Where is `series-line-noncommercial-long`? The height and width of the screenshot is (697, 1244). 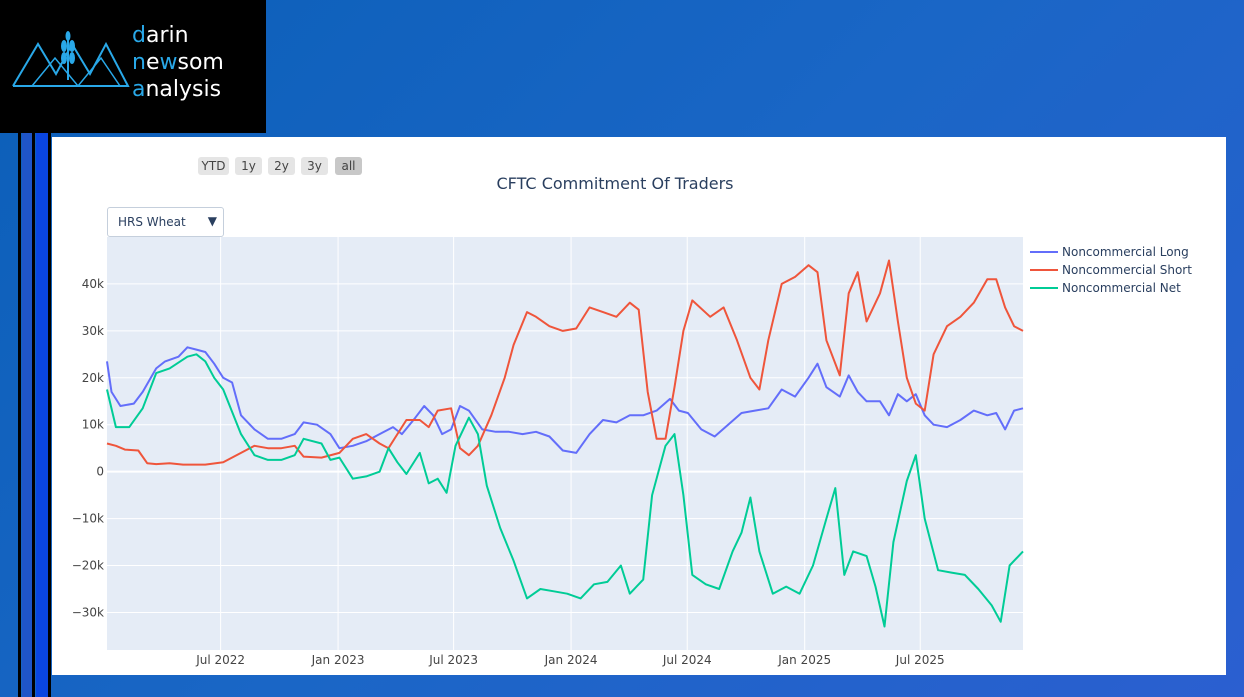 series-line-noncommercial-long is located at coordinates (565, 400).